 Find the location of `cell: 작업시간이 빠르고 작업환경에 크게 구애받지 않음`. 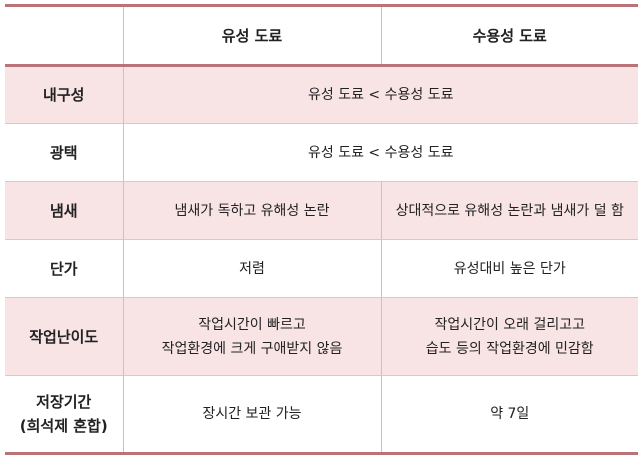

cell: 작업시간이 빠르고 작업환경에 크게 구애받지 않음 is located at coordinates (252, 336).